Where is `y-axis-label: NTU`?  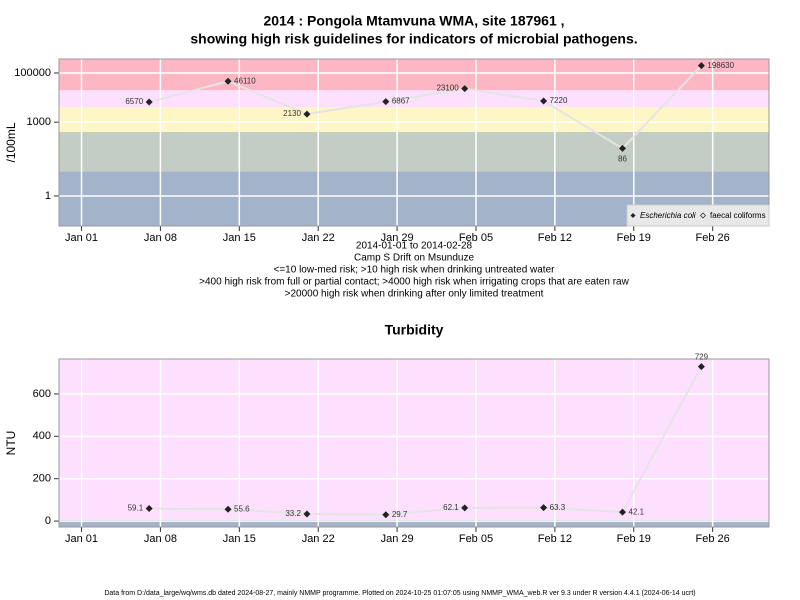 y-axis-label: NTU is located at coordinates (11, 443).